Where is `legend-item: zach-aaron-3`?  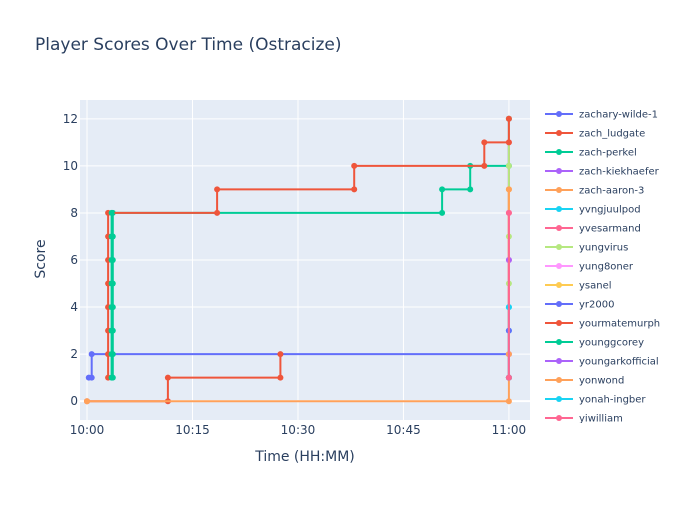 legend-item: zach-aaron-3 is located at coordinates (594, 191).